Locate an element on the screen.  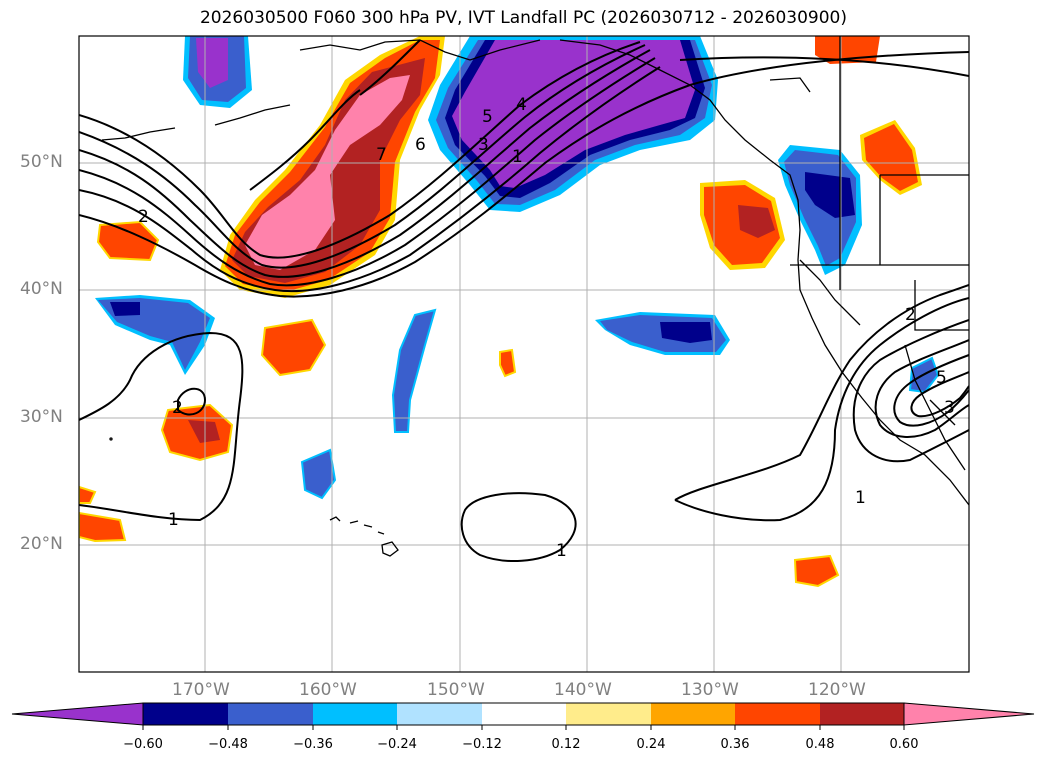
lon-label: 130°W is located at coordinates (710, 690).